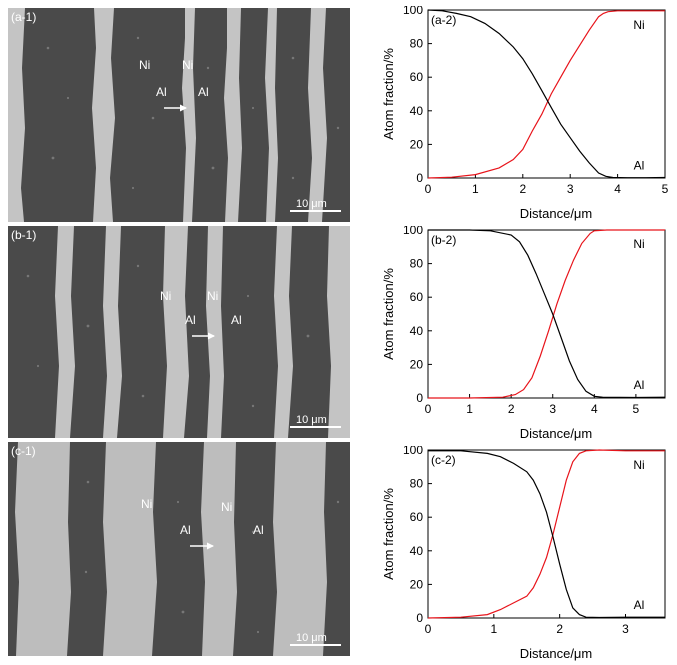 The width and height of the screenshot is (677, 665). Describe the element at coordinates (443, 240) in the screenshot. I see `chart-tag: (b-2)` at that location.